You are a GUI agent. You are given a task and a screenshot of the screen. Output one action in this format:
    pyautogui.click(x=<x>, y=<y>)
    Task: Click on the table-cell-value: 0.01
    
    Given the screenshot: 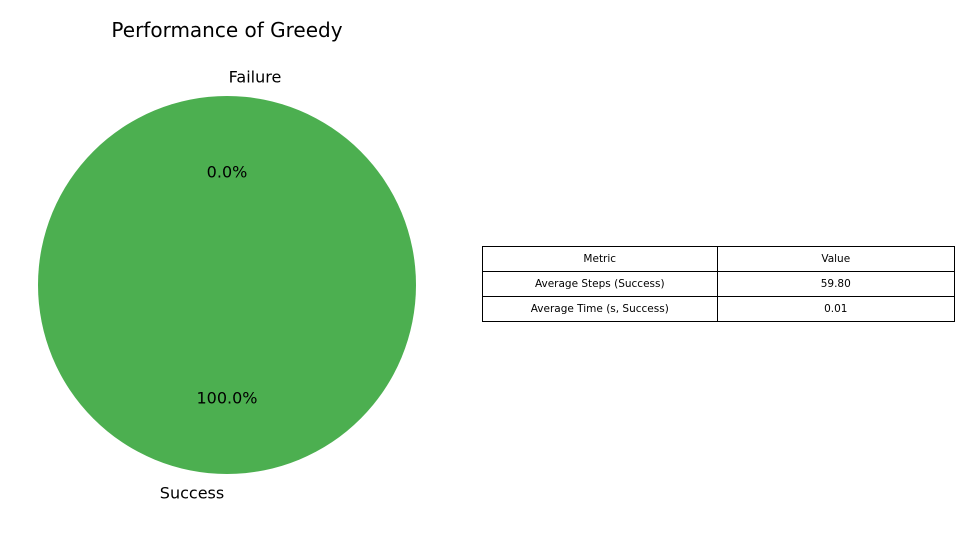 What is the action you would take?
    pyautogui.click(x=836, y=309)
    